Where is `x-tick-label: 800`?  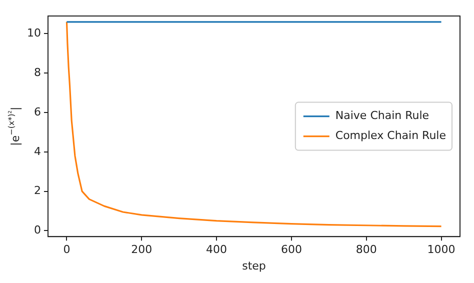 x-tick-label: 800 is located at coordinates (366, 249).